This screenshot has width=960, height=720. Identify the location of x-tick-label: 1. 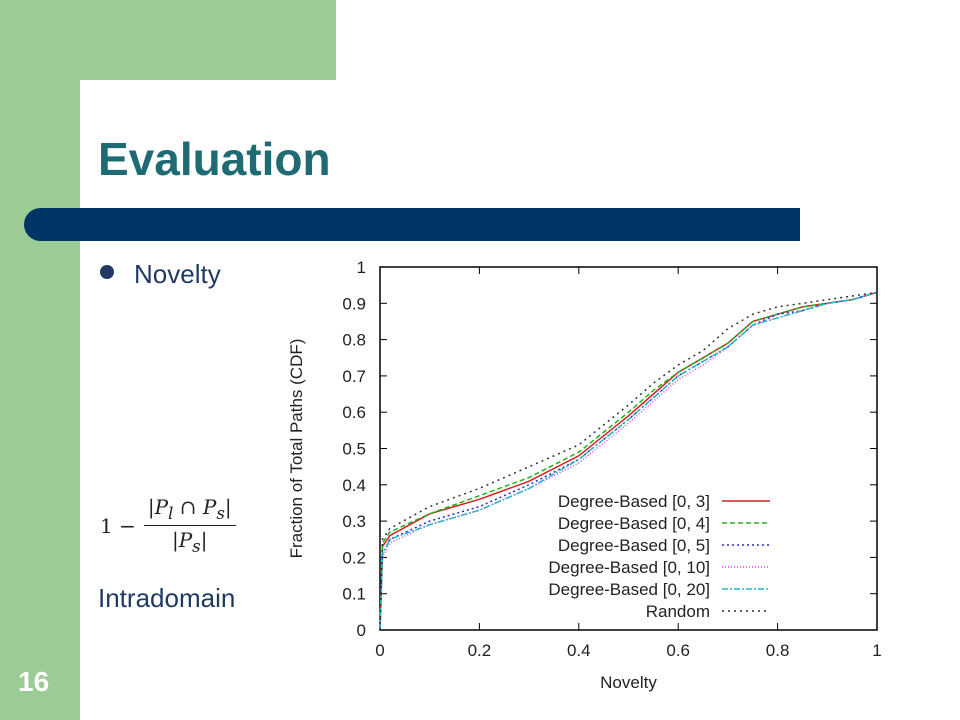
(876, 650).